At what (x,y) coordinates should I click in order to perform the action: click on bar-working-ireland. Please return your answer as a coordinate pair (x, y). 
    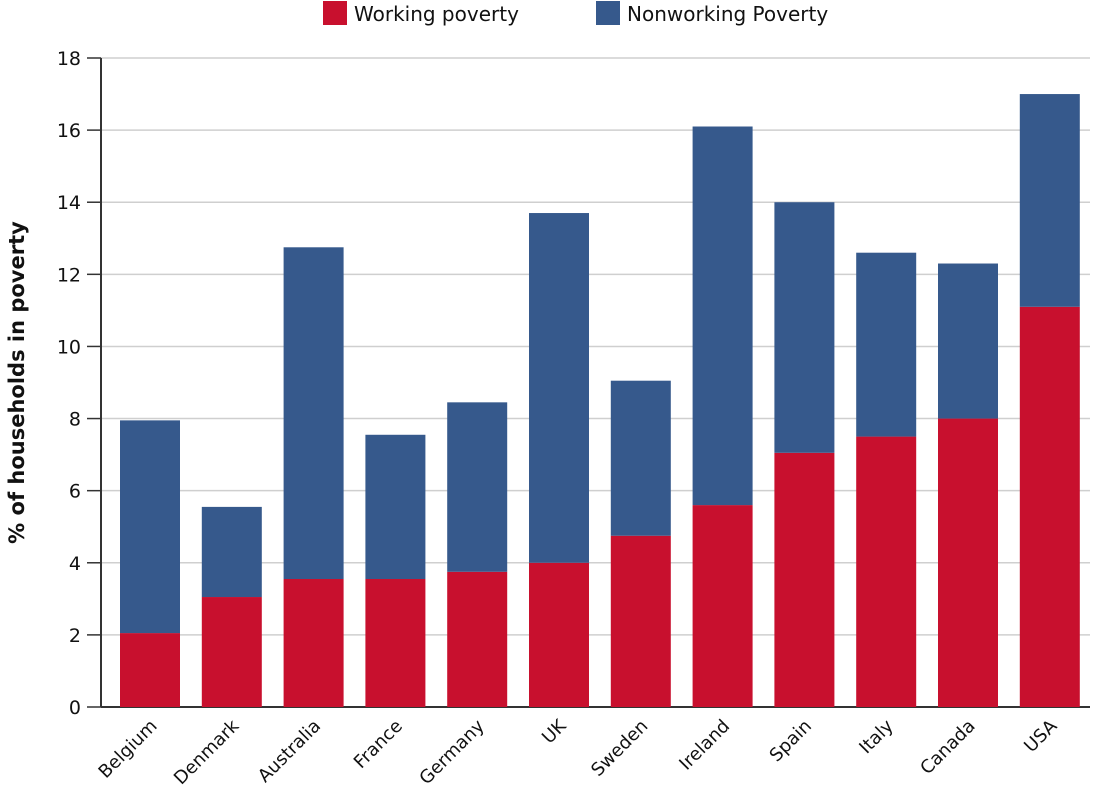
    Looking at the image, I should click on (722, 606).